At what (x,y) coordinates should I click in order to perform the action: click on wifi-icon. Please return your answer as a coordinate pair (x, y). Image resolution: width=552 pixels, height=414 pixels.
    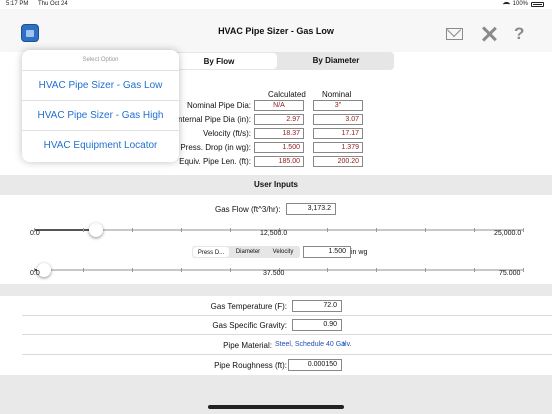
    Looking at the image, I should click on (506, 4).